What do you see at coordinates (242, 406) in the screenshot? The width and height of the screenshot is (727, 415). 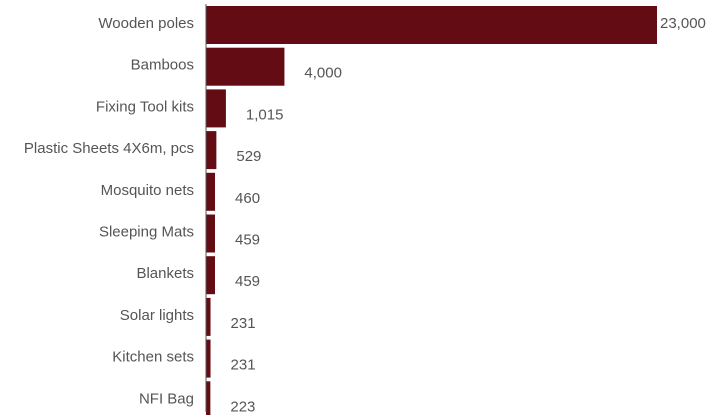 I see `value-label: 223` at bounding box center [242, 406].